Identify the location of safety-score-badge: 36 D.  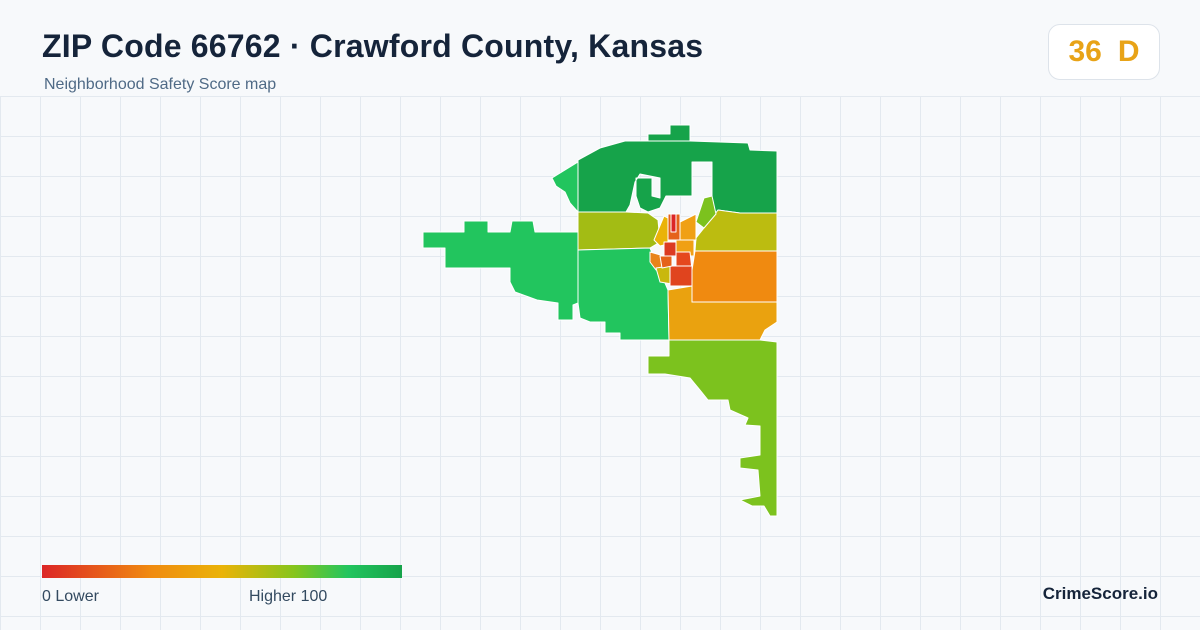
(1104, 52).